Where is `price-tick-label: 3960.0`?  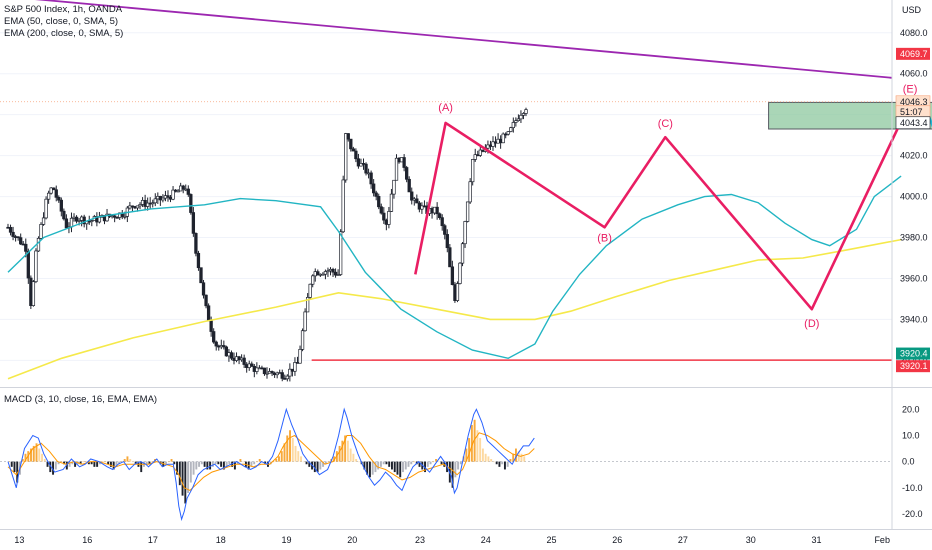 price-tick-label: 3960.0 is located at coordinates (914, 278).